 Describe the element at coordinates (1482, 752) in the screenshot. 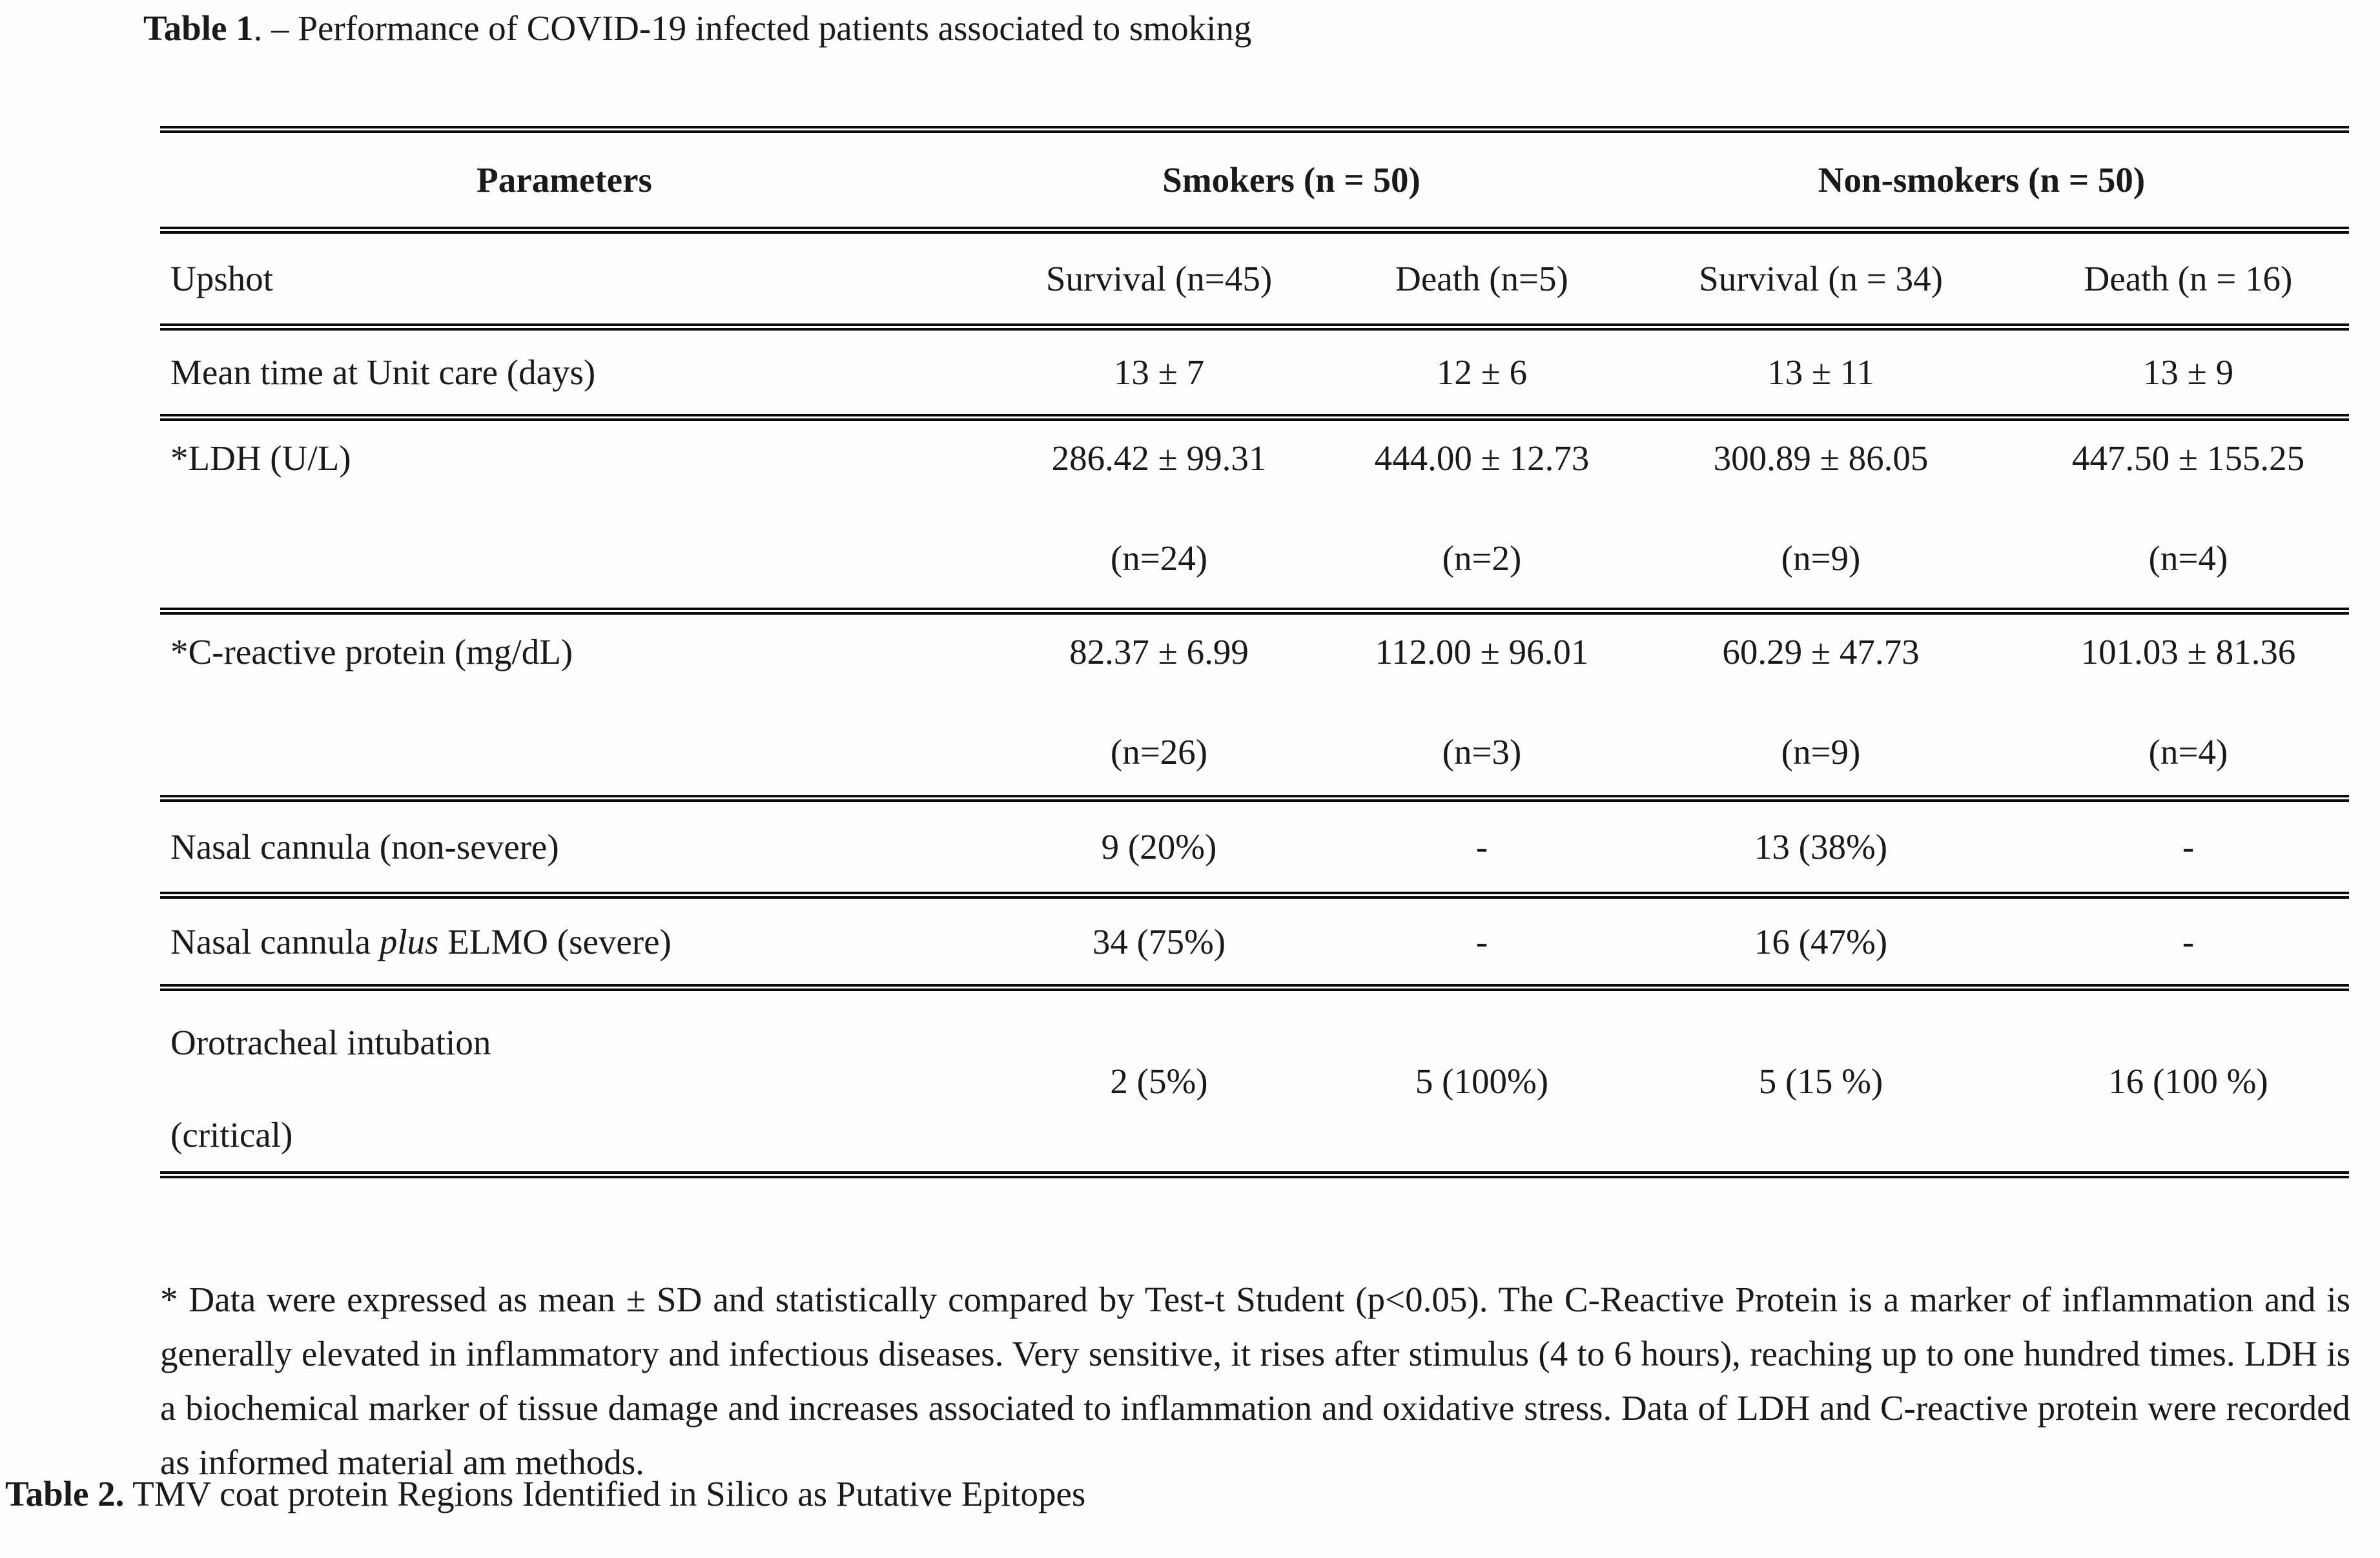

I see `crp-n: (n=3)` at that location.